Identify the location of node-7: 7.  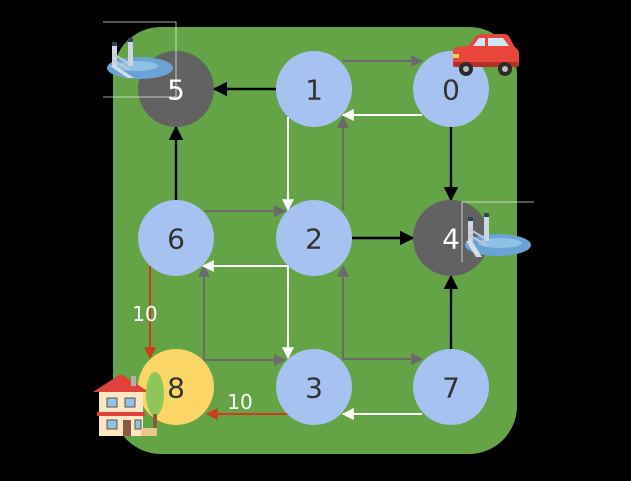
(451, 387).